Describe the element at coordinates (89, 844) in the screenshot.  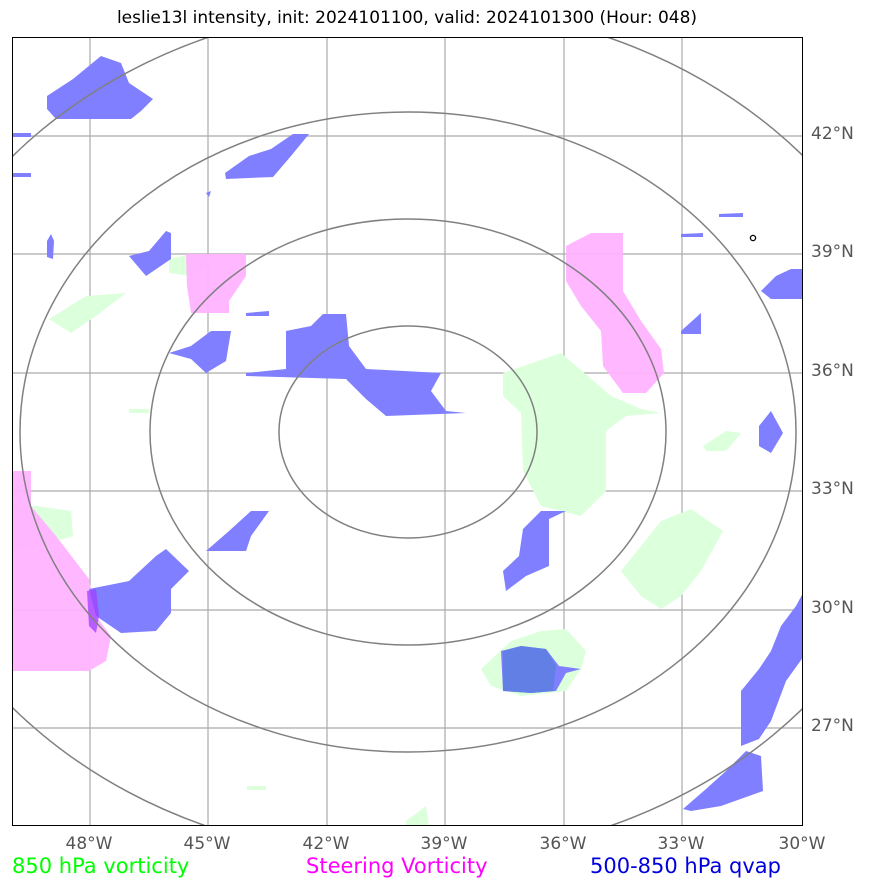
I see `lon-label-48w: 48°W` at that location.